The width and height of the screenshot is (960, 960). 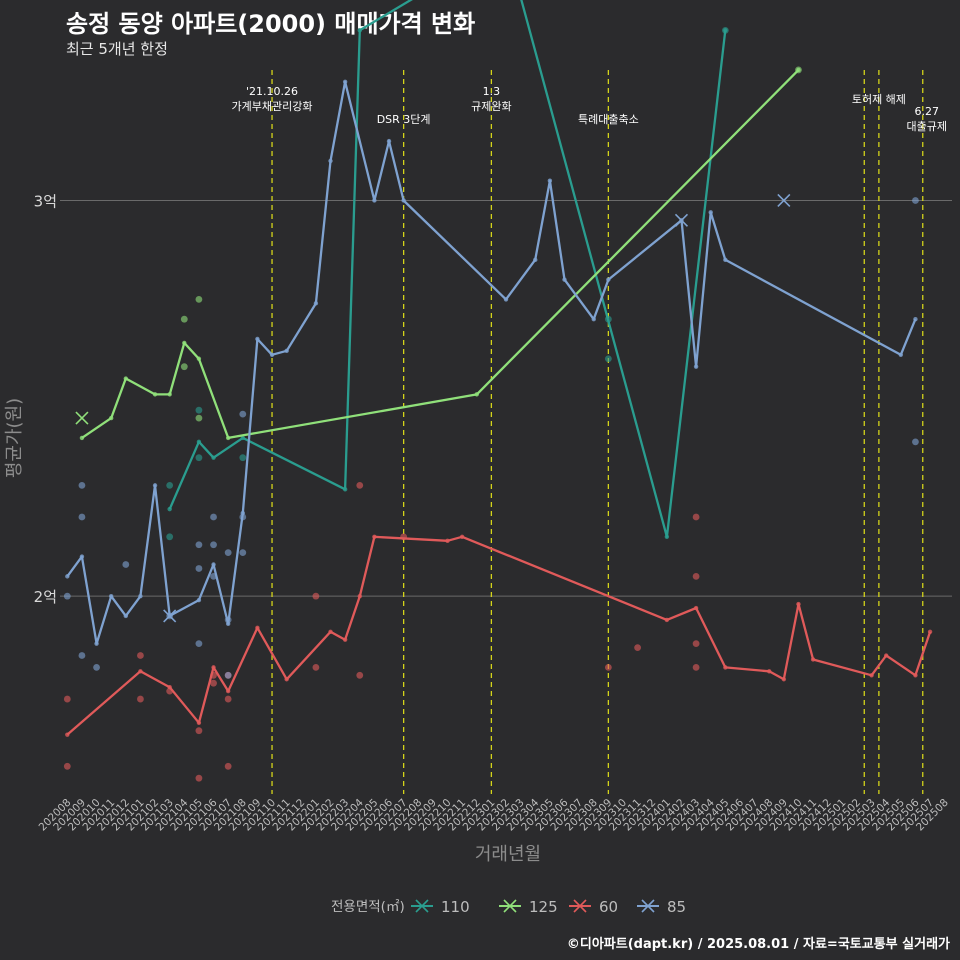 I want to click on y-tick-label: 3억, so click(x=45, y=201).